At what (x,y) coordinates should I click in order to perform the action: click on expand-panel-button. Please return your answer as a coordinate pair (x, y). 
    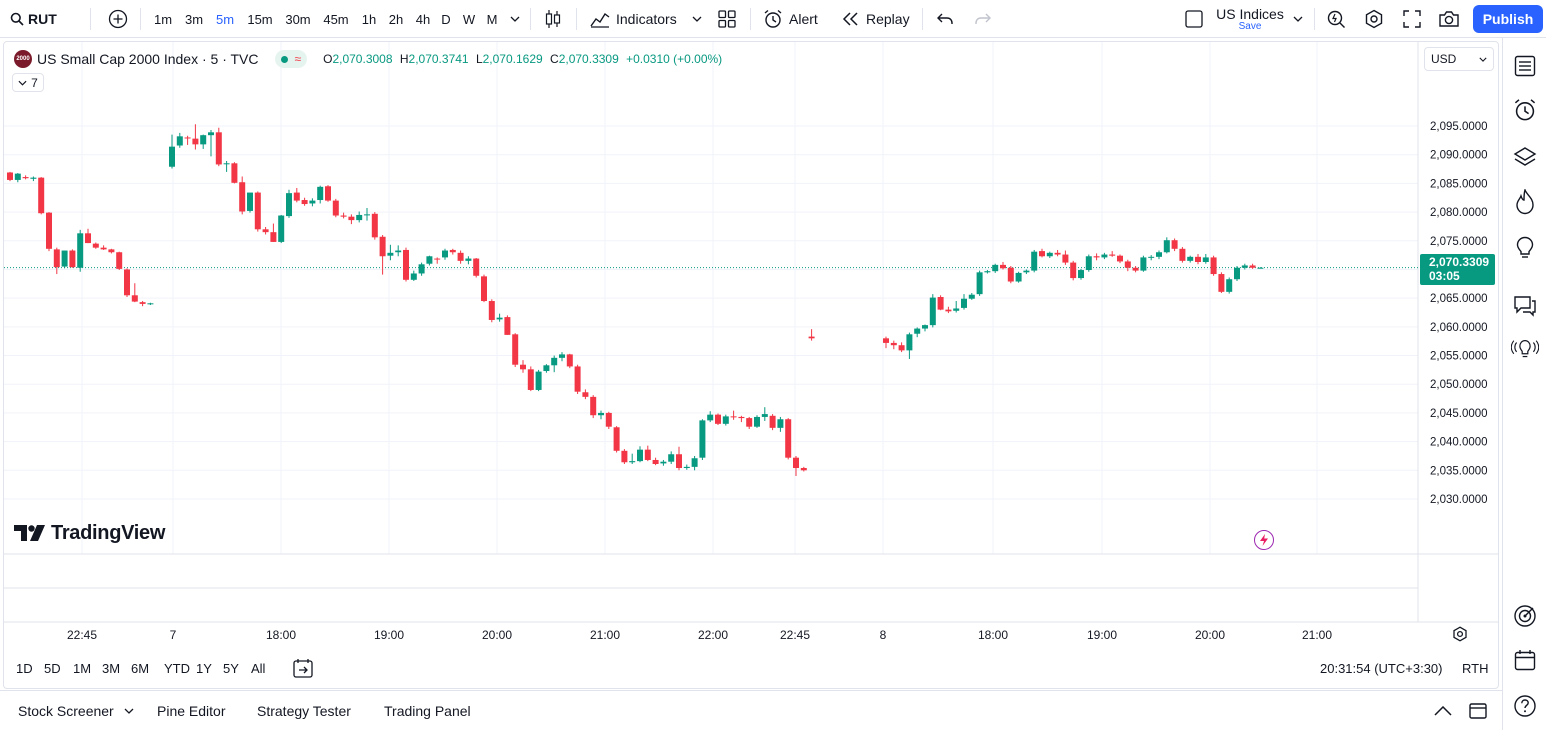
    Looking at the image, I should click on (1443, 711).